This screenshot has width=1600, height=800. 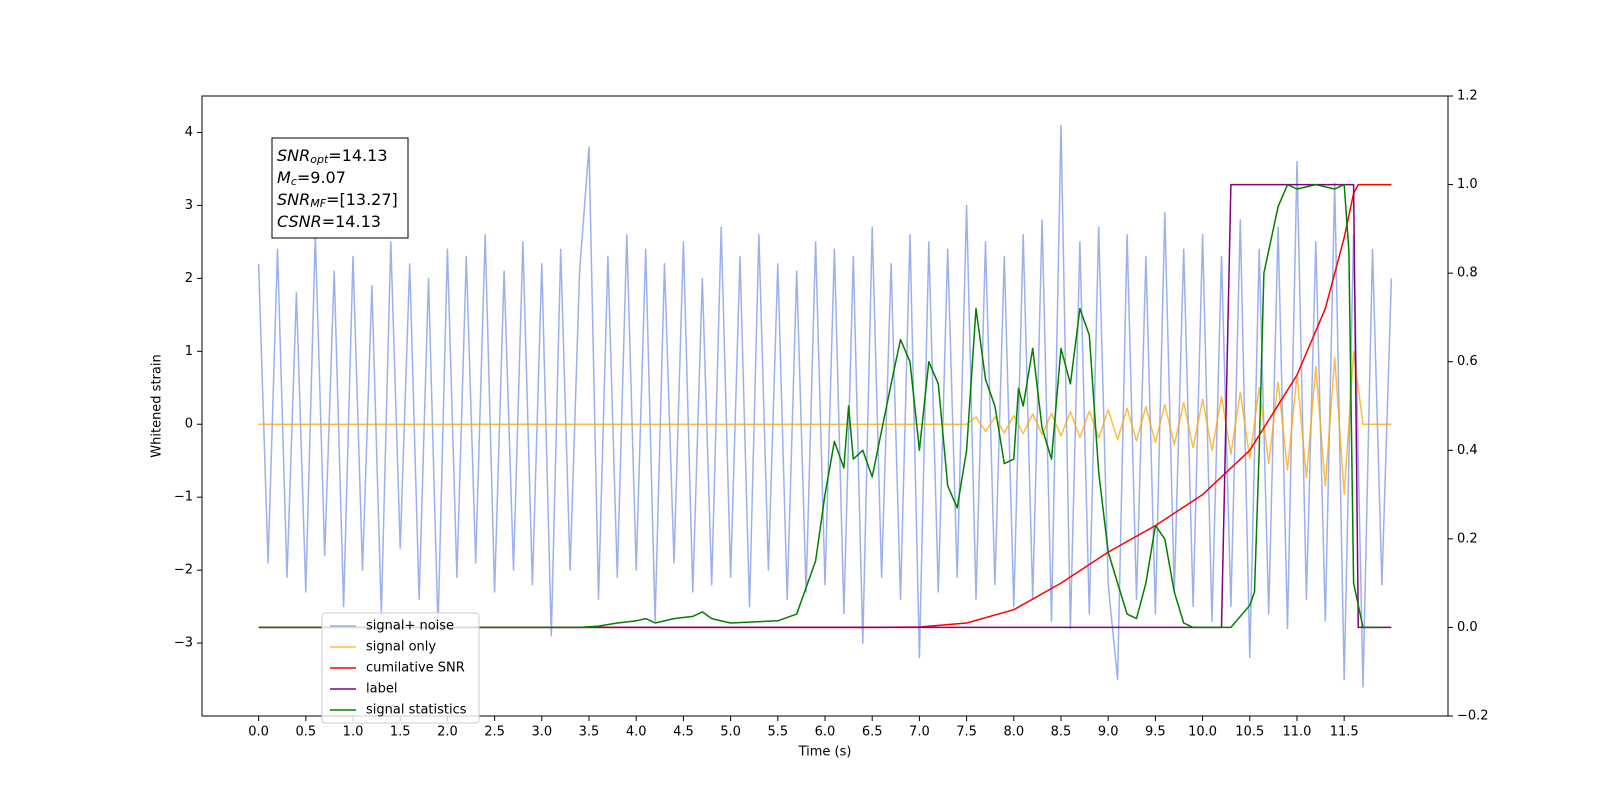 I want to click on x-tick-label: 4.0, so click(x=636, y=732).